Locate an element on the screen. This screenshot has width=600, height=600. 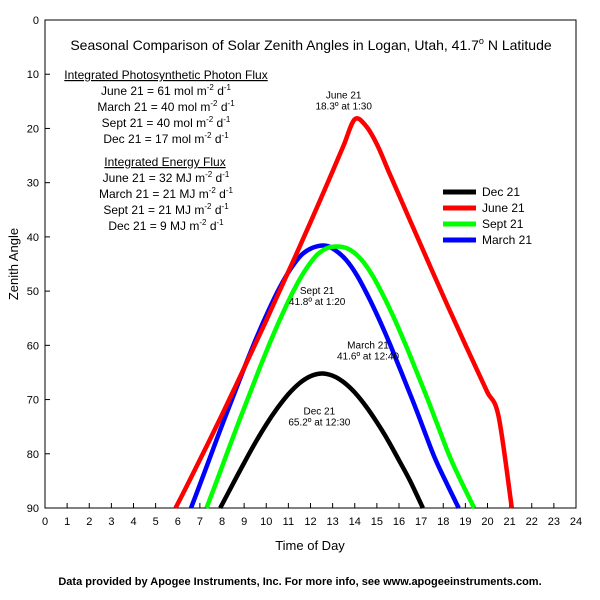
y-tick-label: 10 is located at coordinates (33, 75).